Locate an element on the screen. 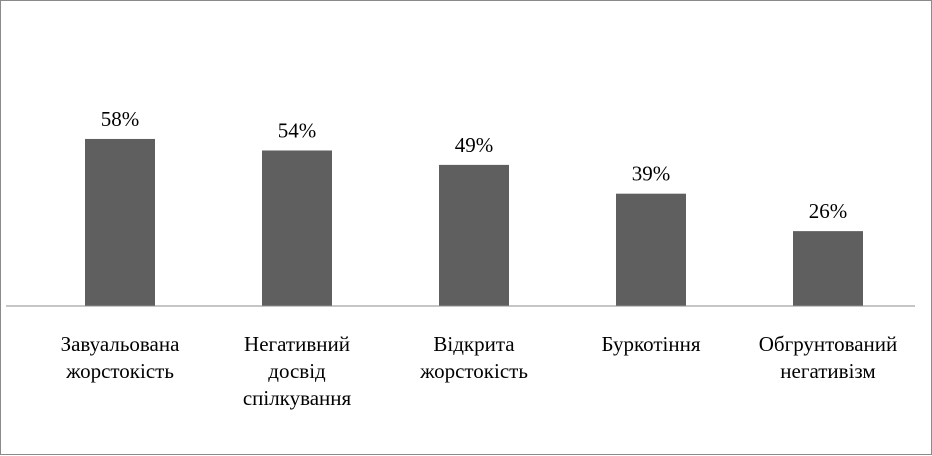 This screenshot has width=932, height=456. category-label-3: Відкрита жорстокість is located at coordinates (473, 357).